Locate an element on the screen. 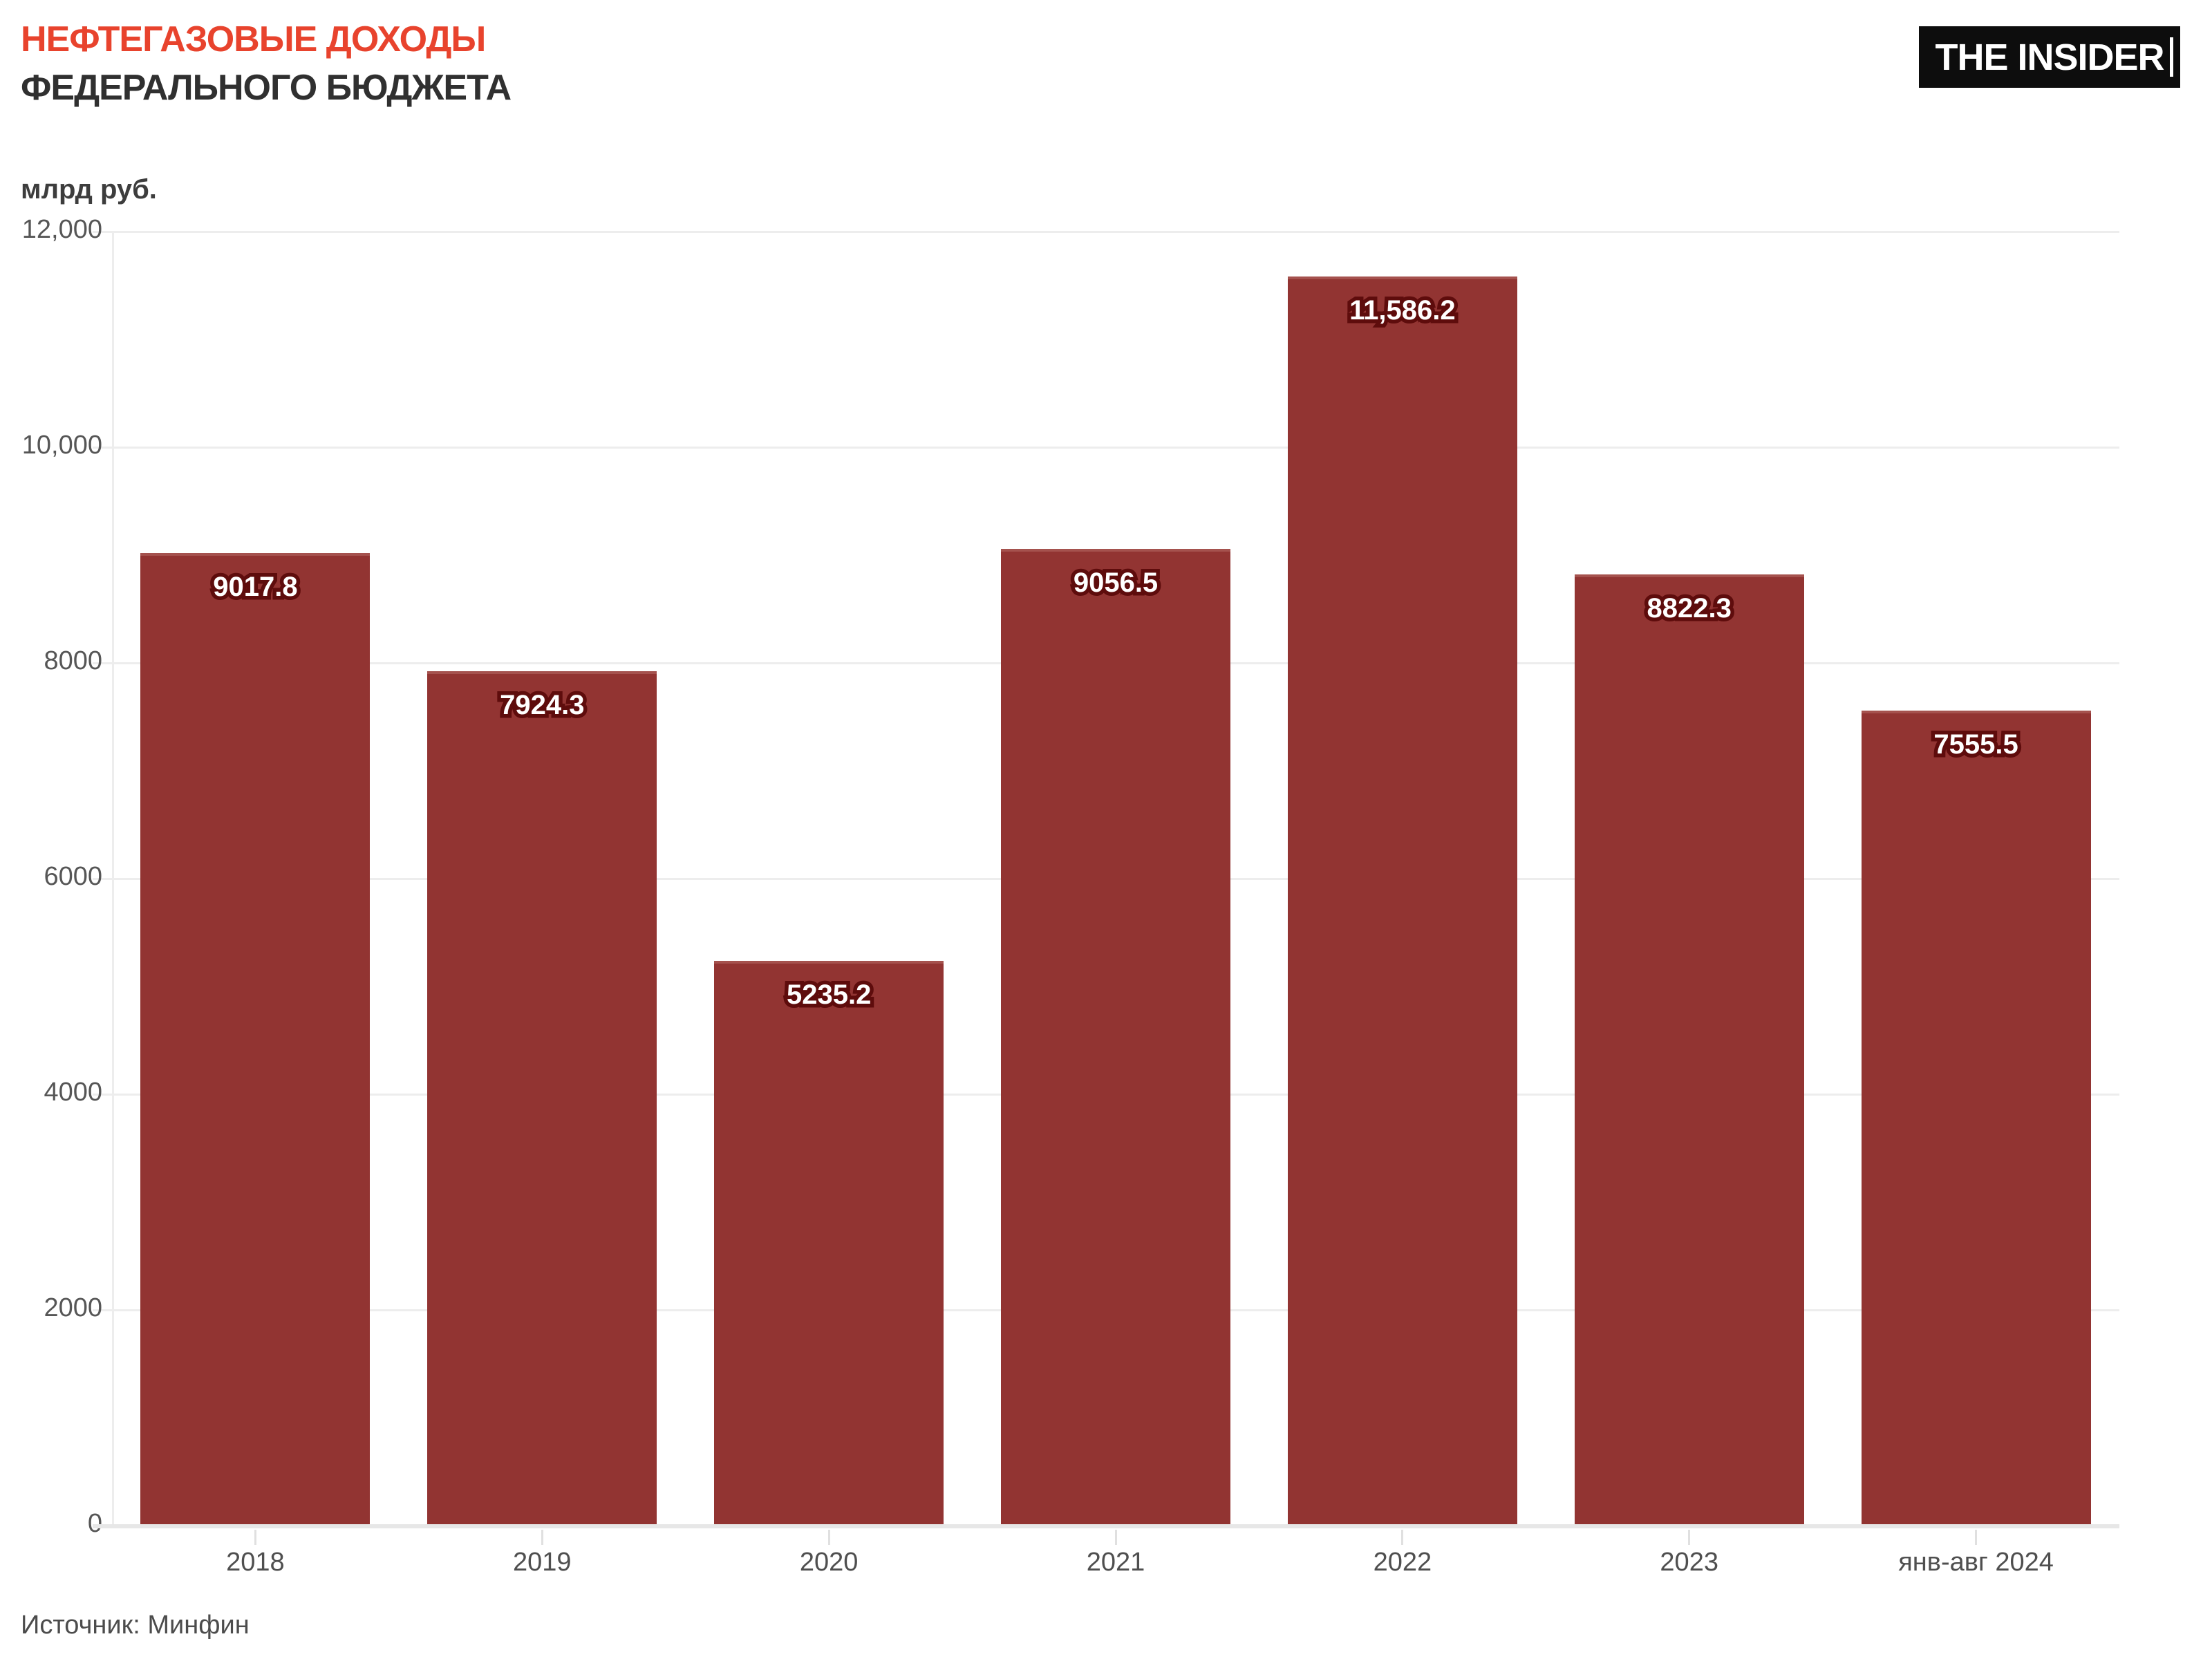 This screenshot has height=1659, width=2212. source-note: Источник: Минфин is located at coordinates (135, 1625).